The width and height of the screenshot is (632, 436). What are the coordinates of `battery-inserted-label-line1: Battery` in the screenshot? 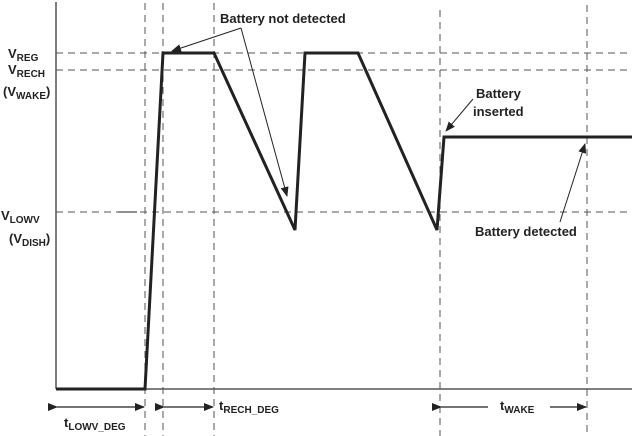 It's located at (499, 93).